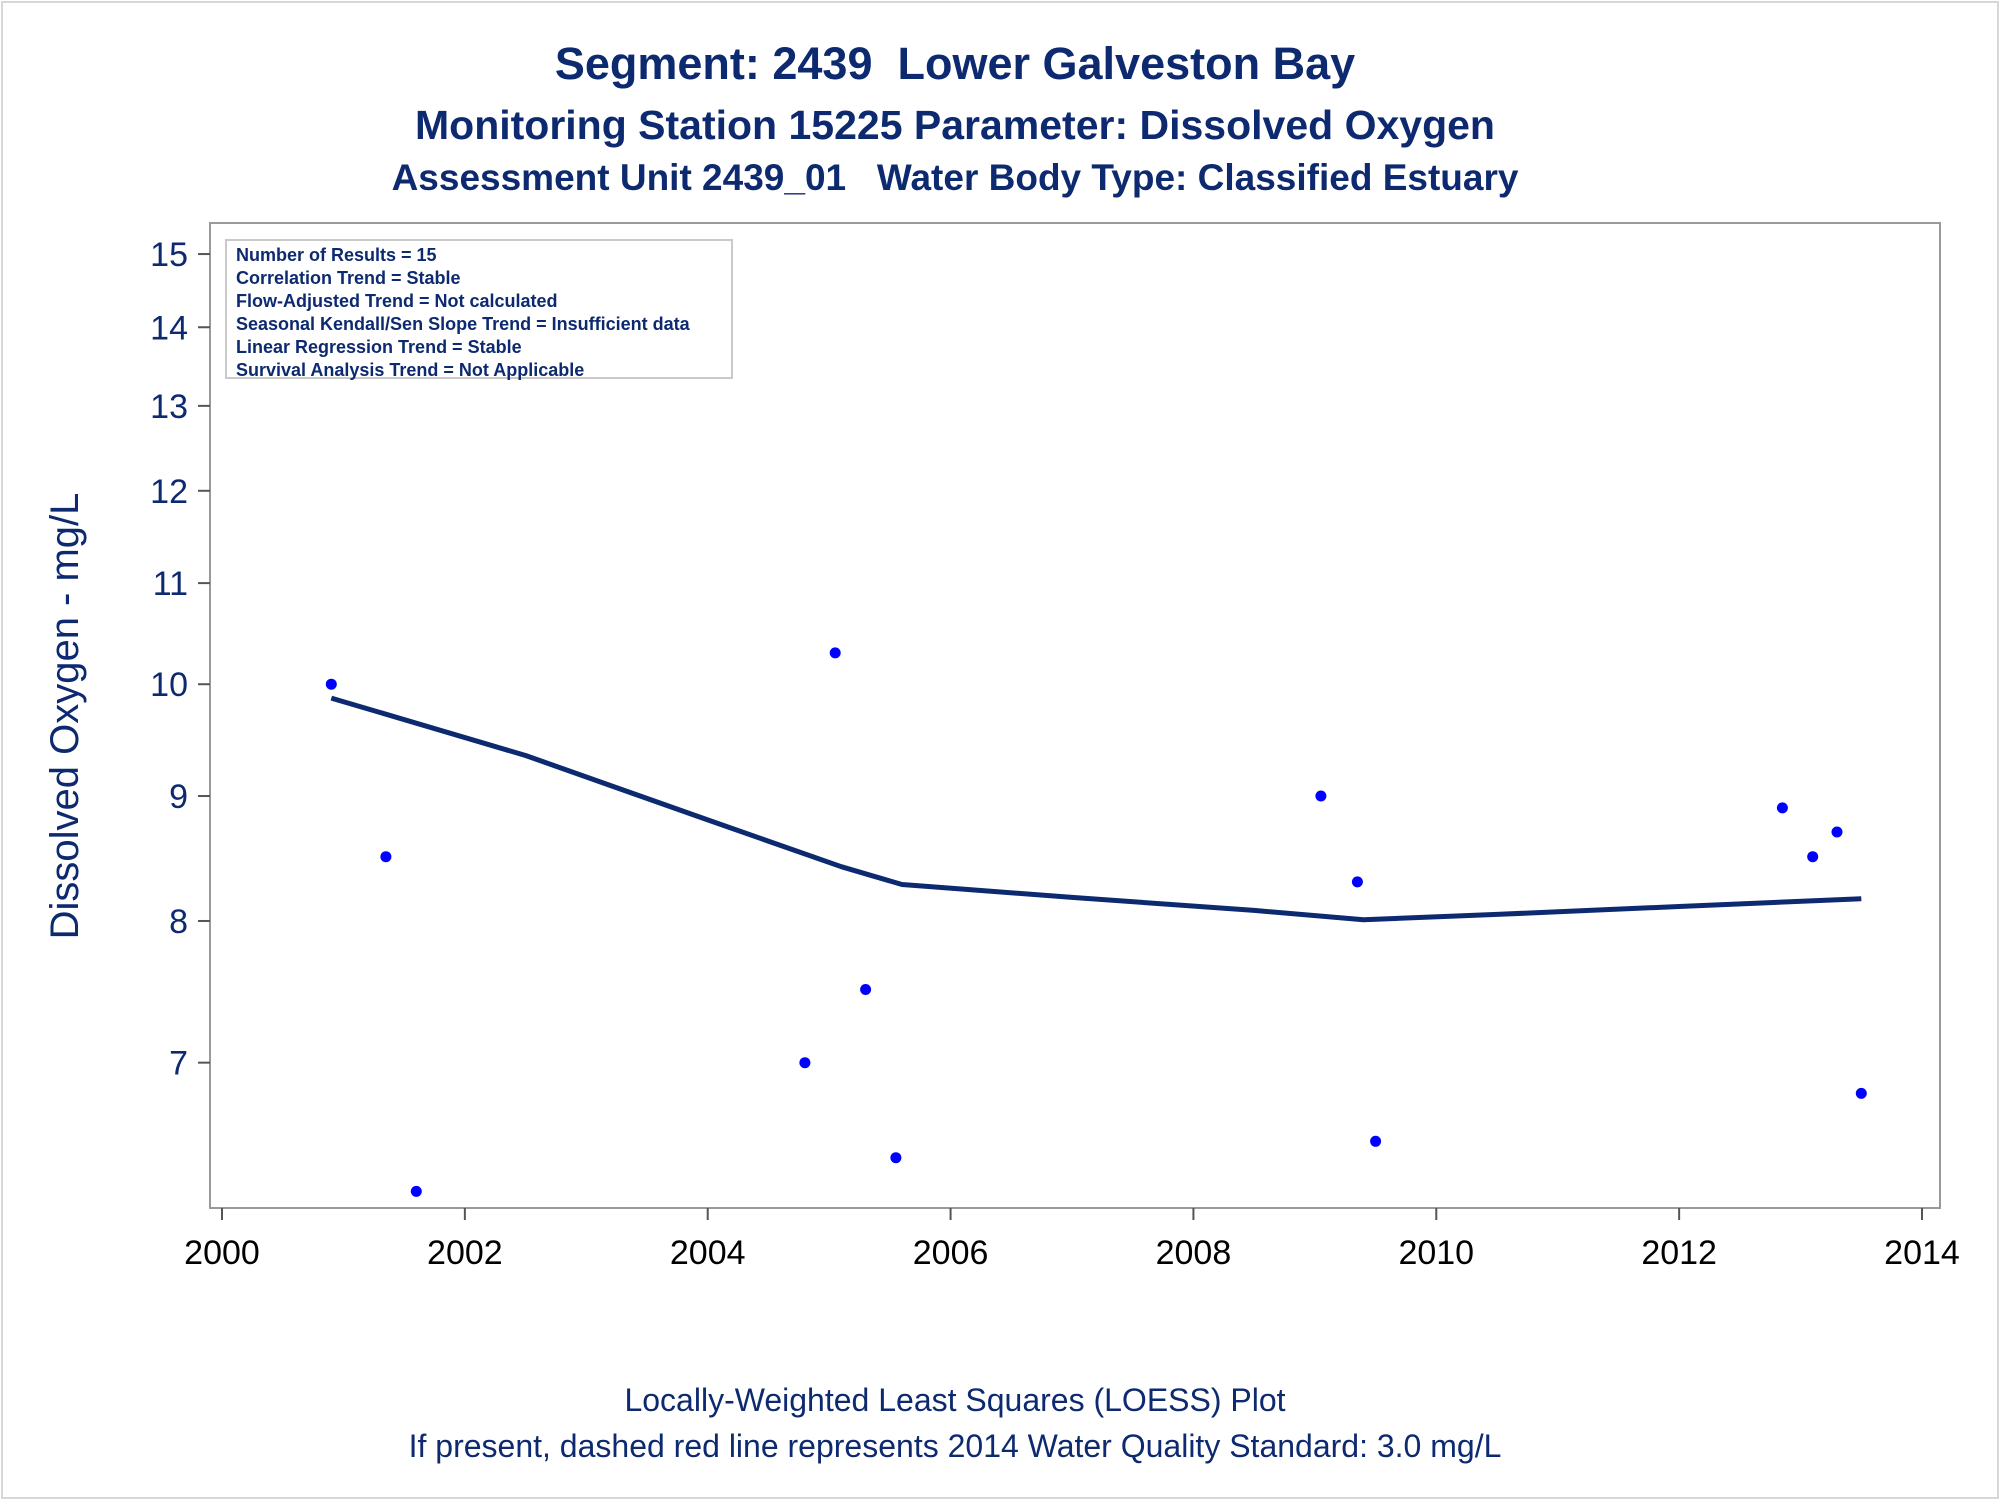  What do you see at coordinates (1096, 809) in the screenshot?
I see `loess-line` at bounding box center [1096, 809].